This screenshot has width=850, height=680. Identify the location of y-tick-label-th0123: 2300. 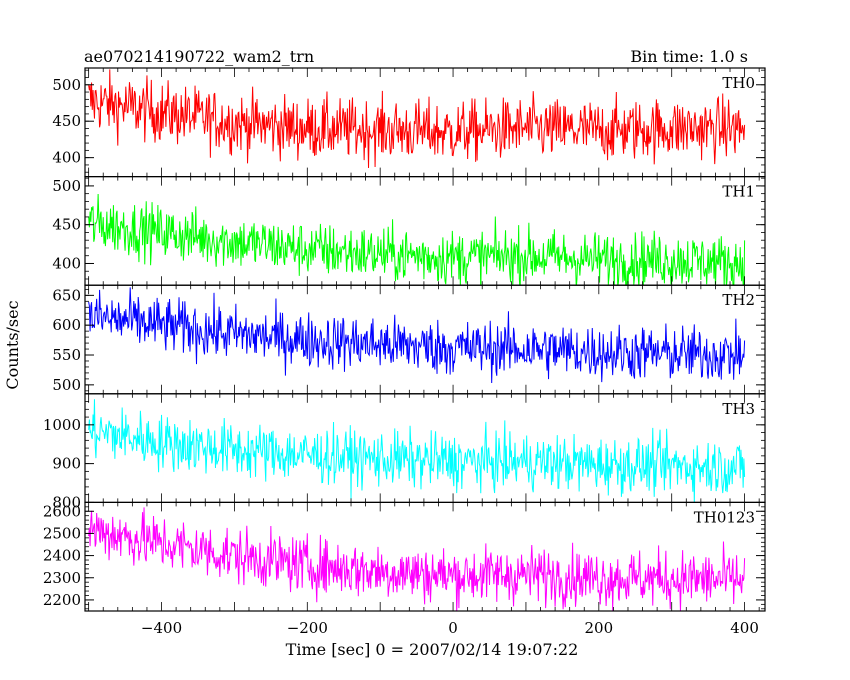
(62, 578).